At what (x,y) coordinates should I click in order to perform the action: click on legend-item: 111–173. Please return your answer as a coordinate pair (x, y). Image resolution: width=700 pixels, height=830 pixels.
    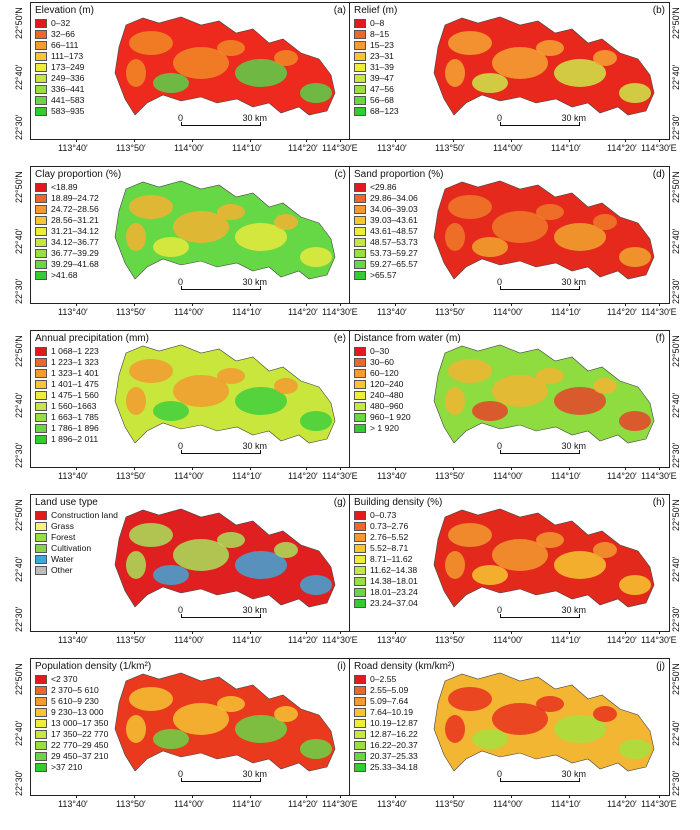
    Looking at the image, I should click on (59, 56).